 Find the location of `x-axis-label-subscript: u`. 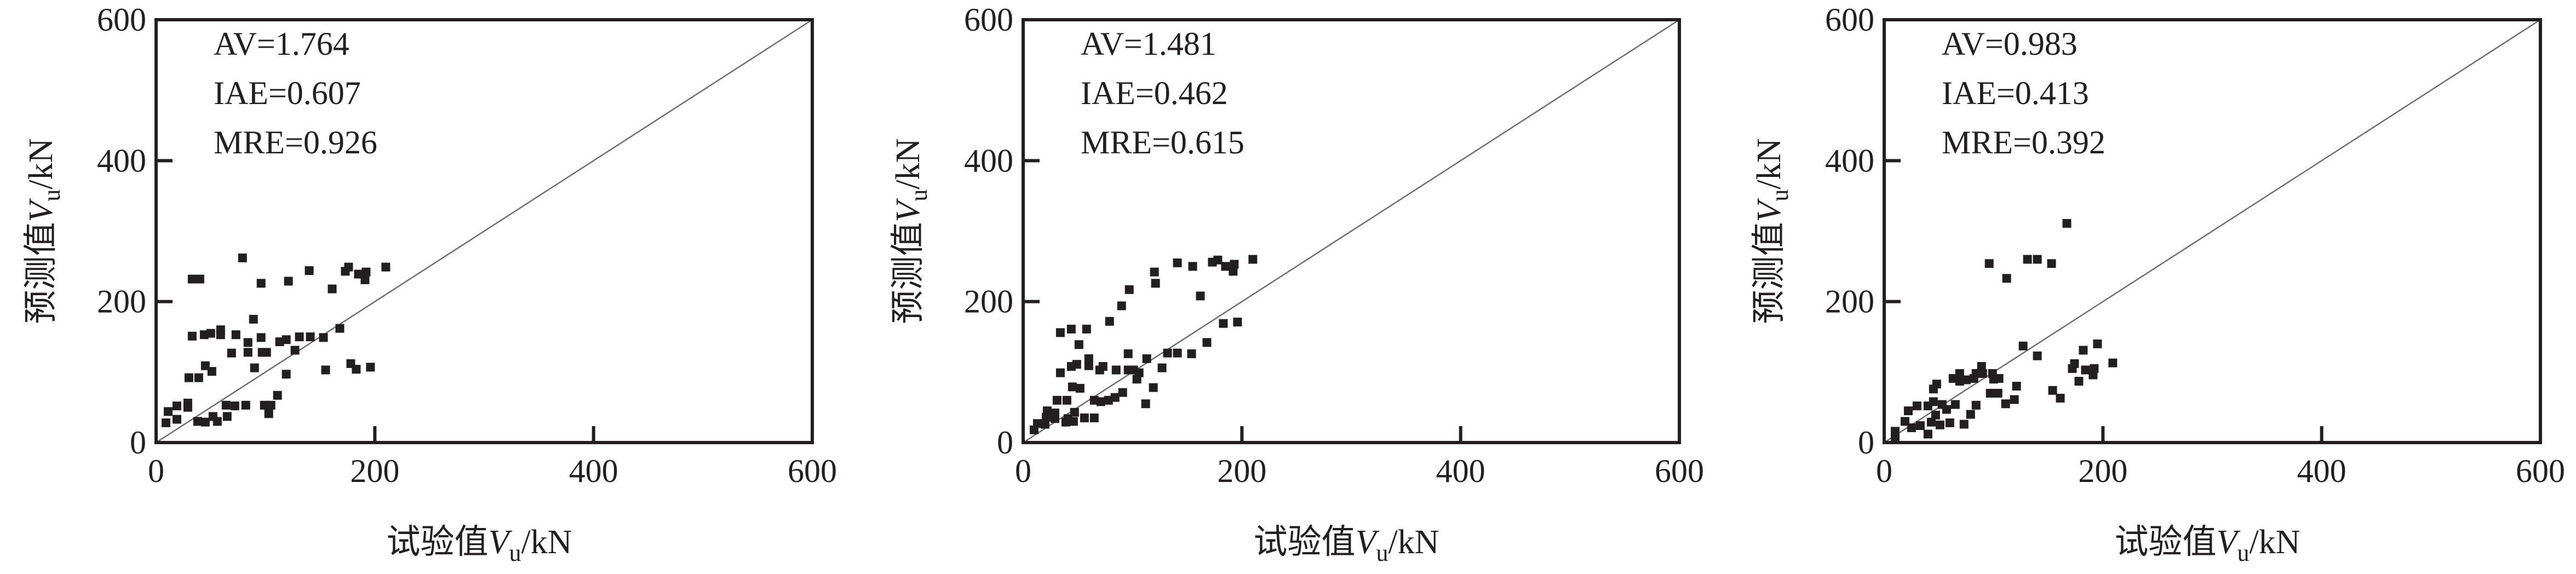

x-axis-label-subscript: u is located at coordinates (515, 553).